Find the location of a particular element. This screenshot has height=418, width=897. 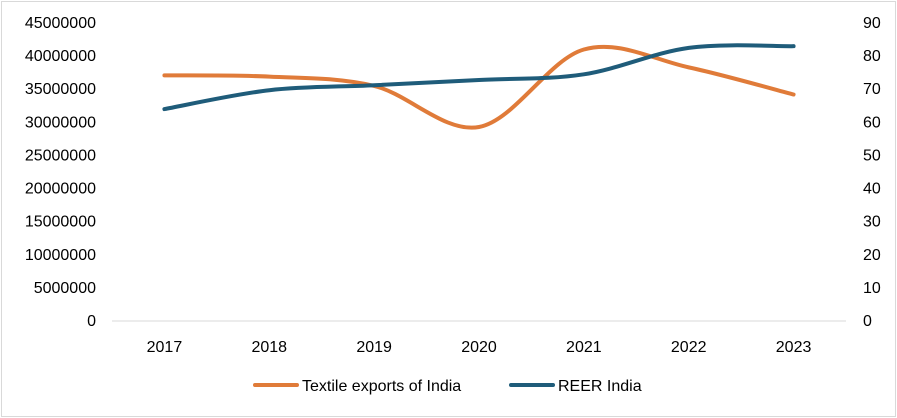

right-axis-tick-label: 60 is located at coordinates (872, 122).